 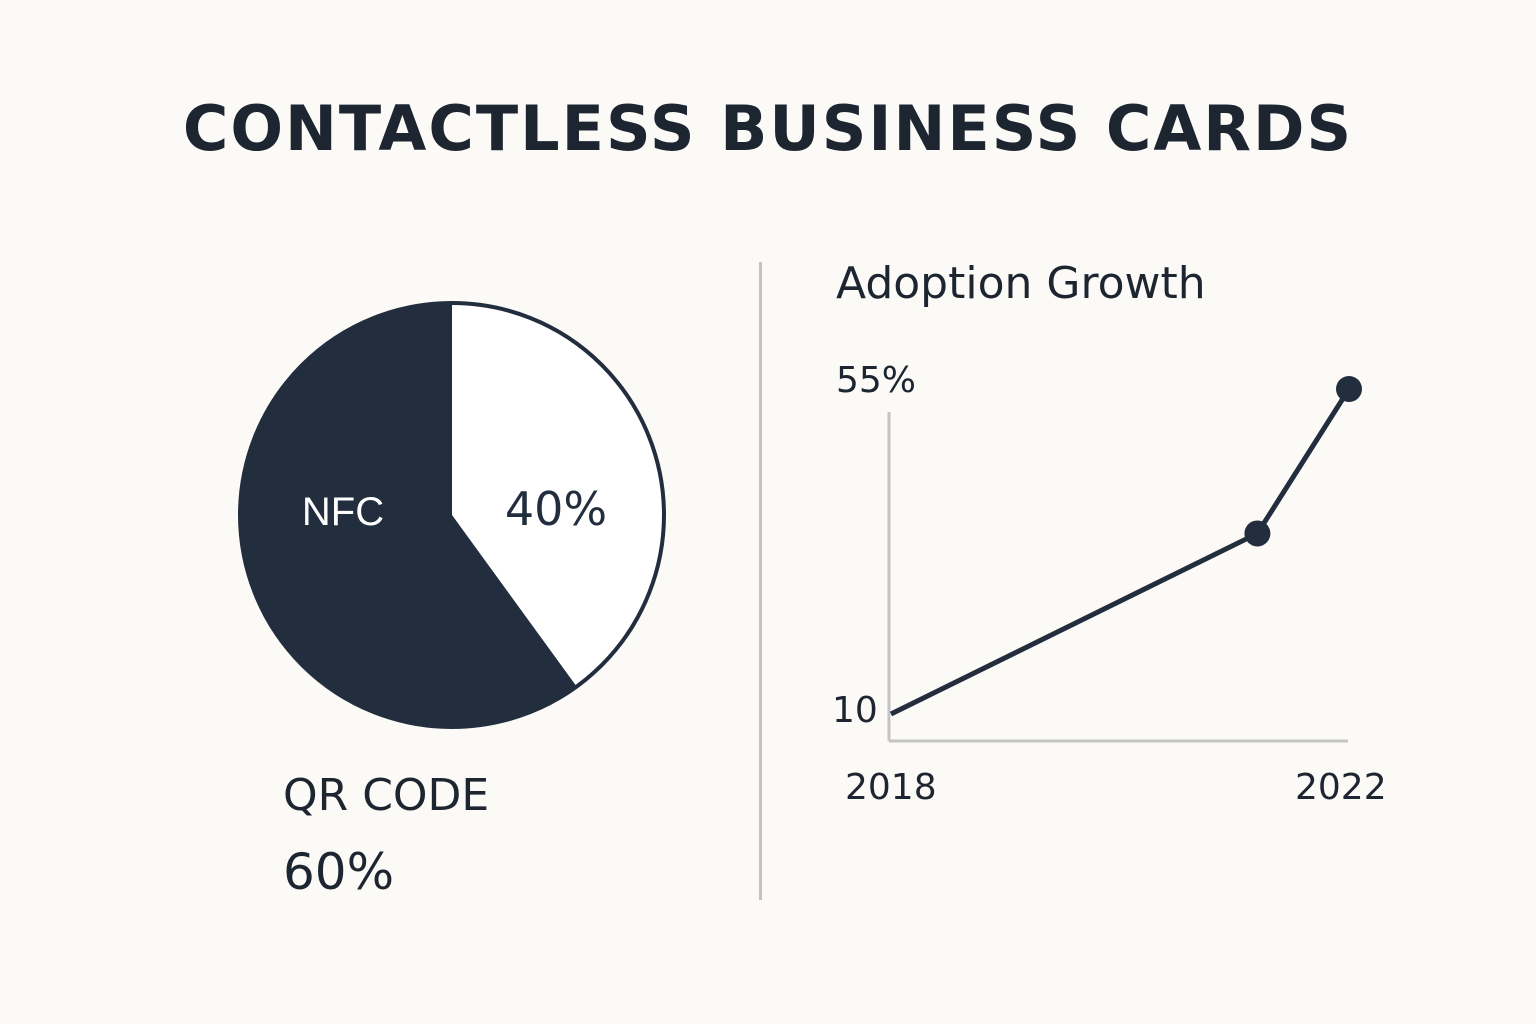 I want to click on pie-outline, so click(x=452, y=515).